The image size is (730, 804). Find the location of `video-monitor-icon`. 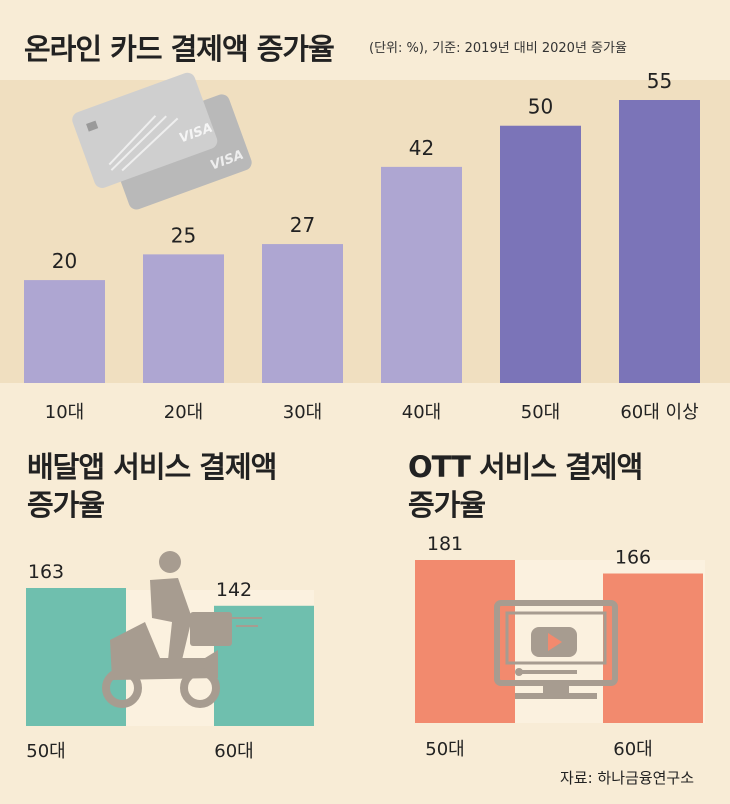

video-monitor-icon is located at coordinates (556, 649).